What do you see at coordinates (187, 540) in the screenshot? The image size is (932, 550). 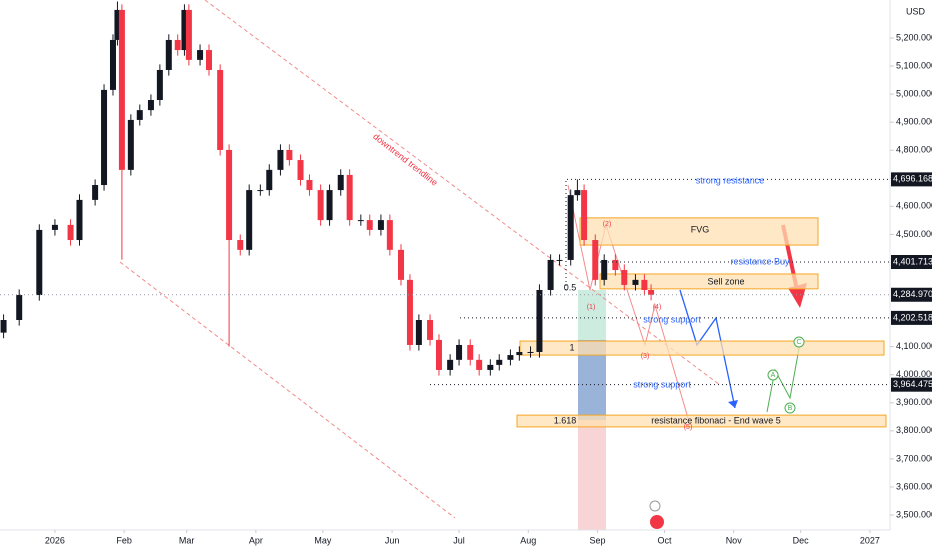 I see `x-tick-label: Mar` at bounding box center [187, 540].